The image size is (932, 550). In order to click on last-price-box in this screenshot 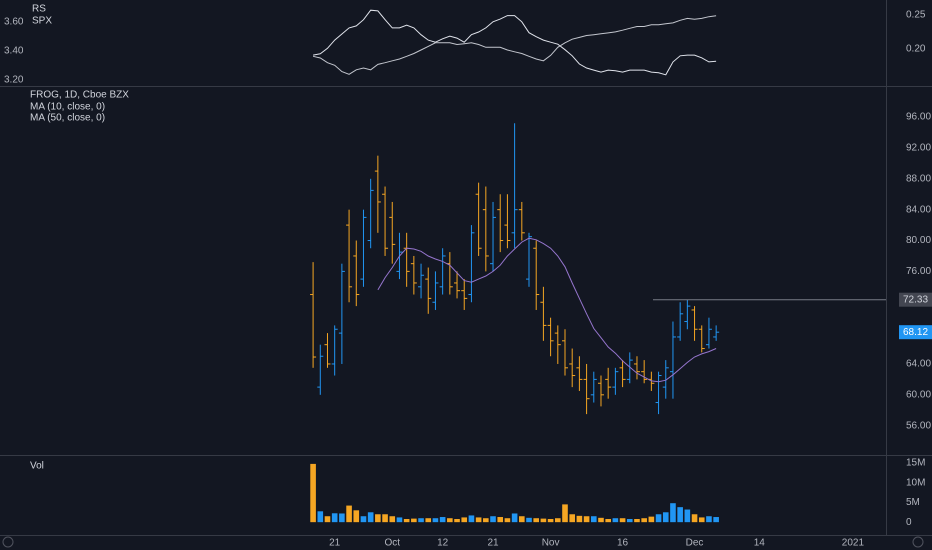, I will do `click(915, 332)`.